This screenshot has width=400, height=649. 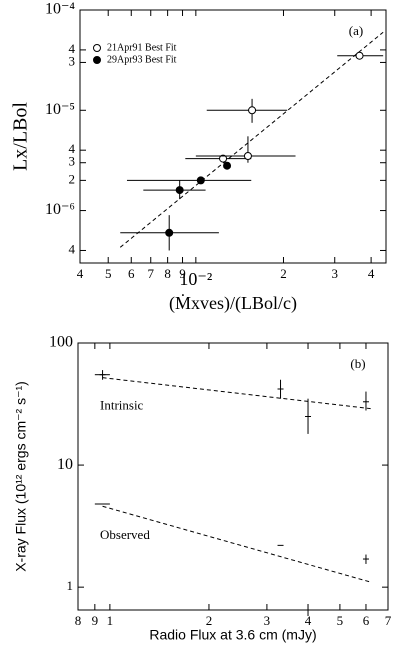 What do you see at coordinates (142, 59) in the screenshot?
I see `legend-label: 29Apr93 Best Fit` at bounding box center [142, 59].